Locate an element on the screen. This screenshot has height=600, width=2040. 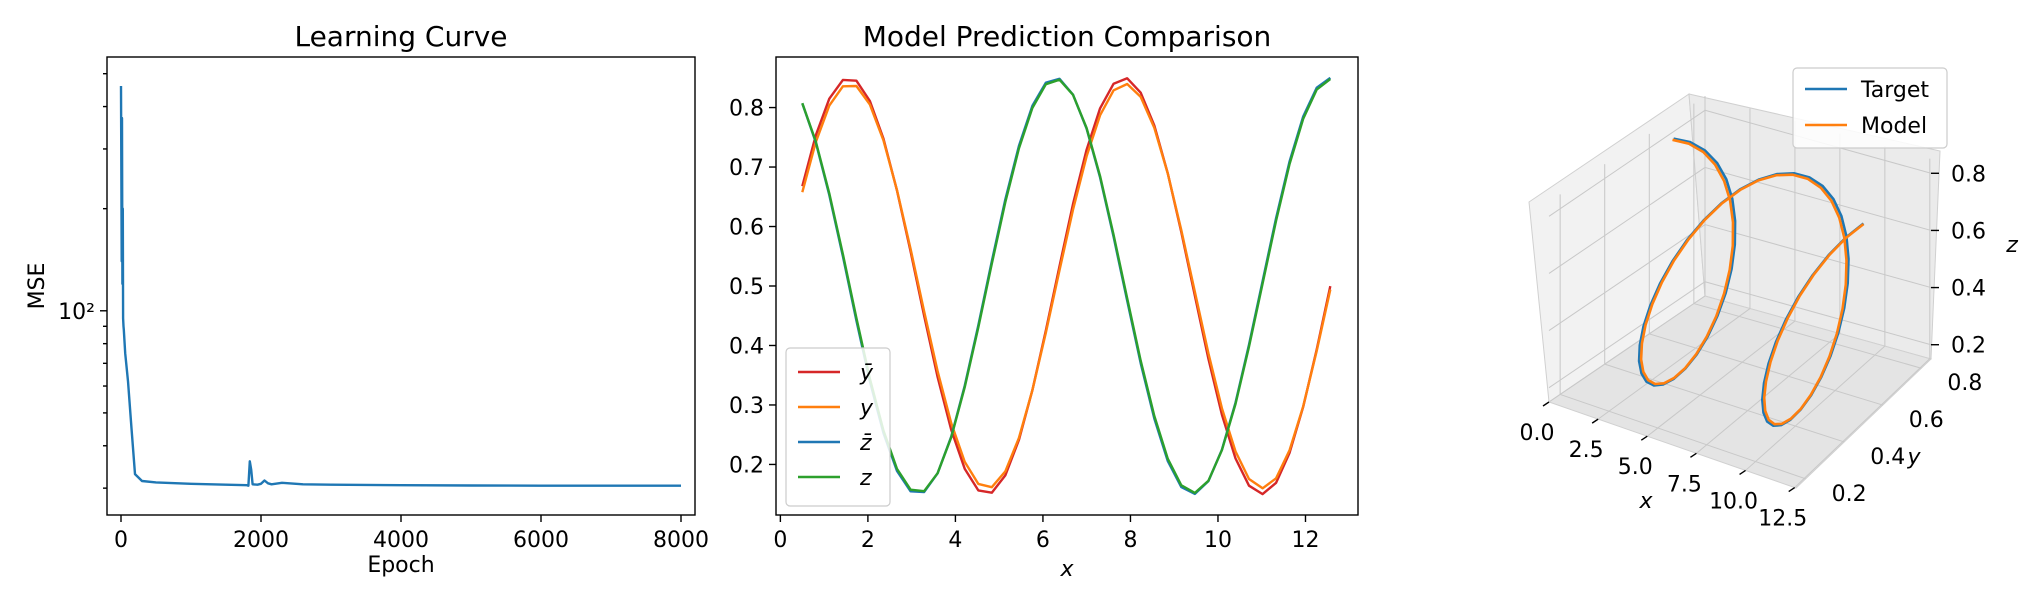
y3d-tick-label: 0.6 is located at coordinates (1926, 420).